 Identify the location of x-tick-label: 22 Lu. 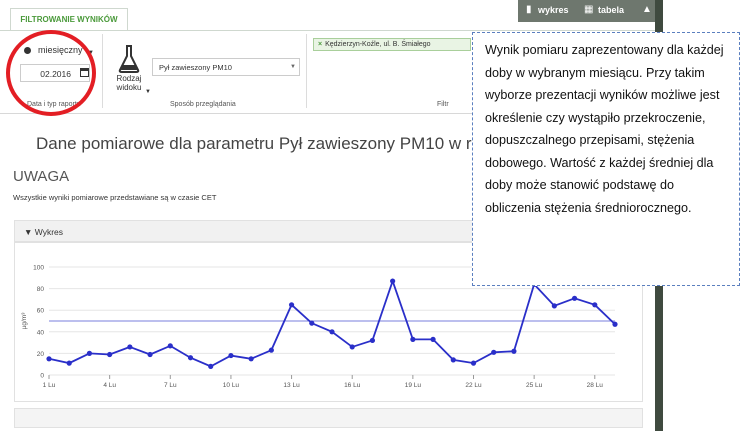
(473, 385).